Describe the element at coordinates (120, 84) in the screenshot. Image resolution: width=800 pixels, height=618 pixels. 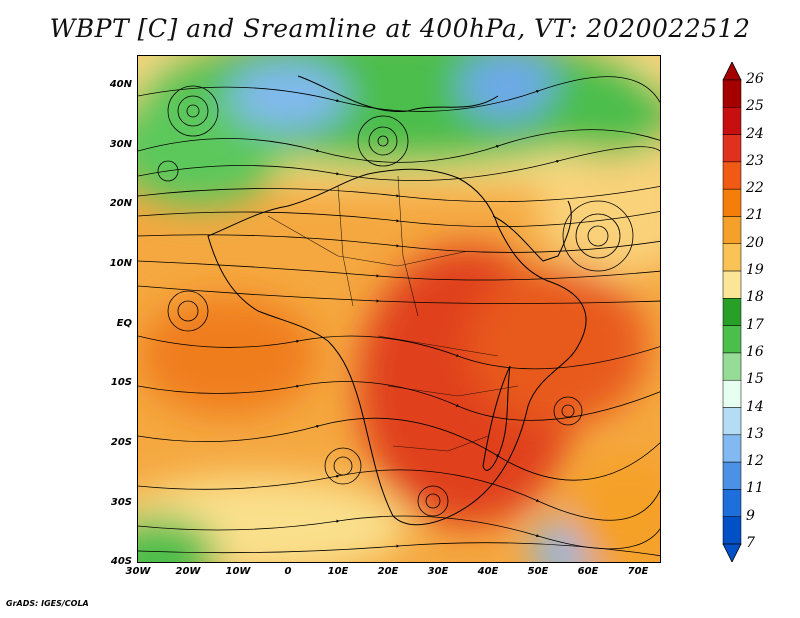
I see `lat-label-40n: 40N` at that location.